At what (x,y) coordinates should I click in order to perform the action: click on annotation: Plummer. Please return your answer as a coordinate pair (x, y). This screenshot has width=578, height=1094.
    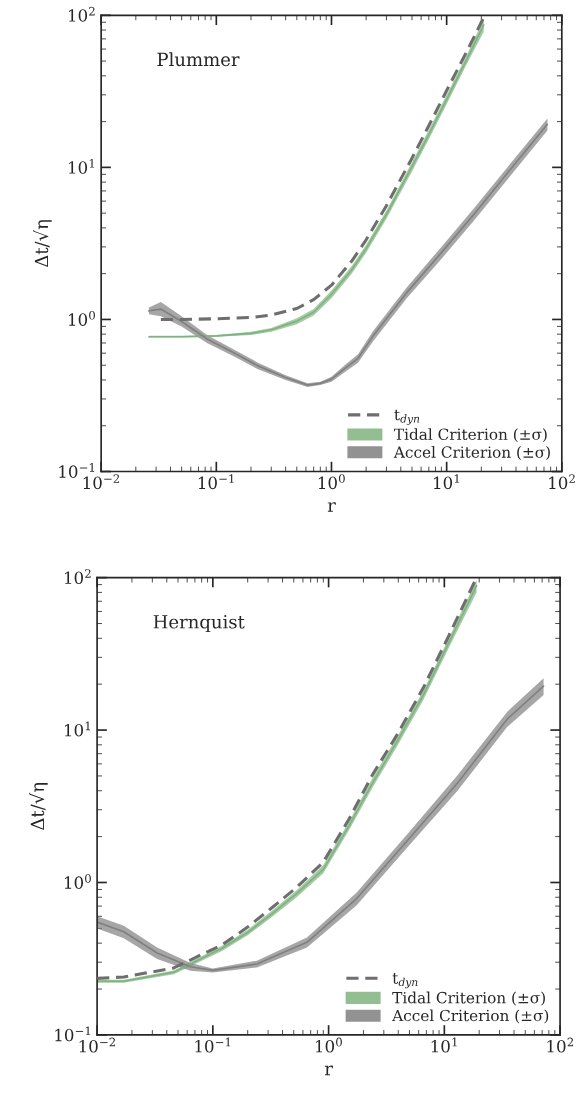
    Looking at the image, I should click on (198, 59).